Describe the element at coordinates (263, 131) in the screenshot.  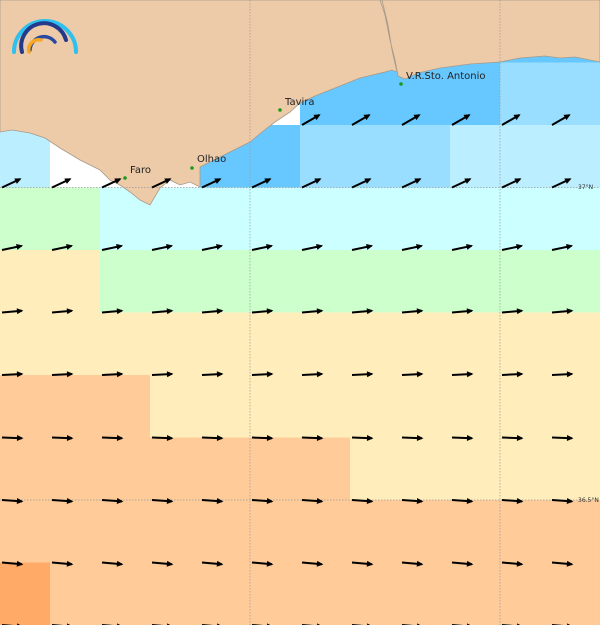
I see `town-markers` at that location.